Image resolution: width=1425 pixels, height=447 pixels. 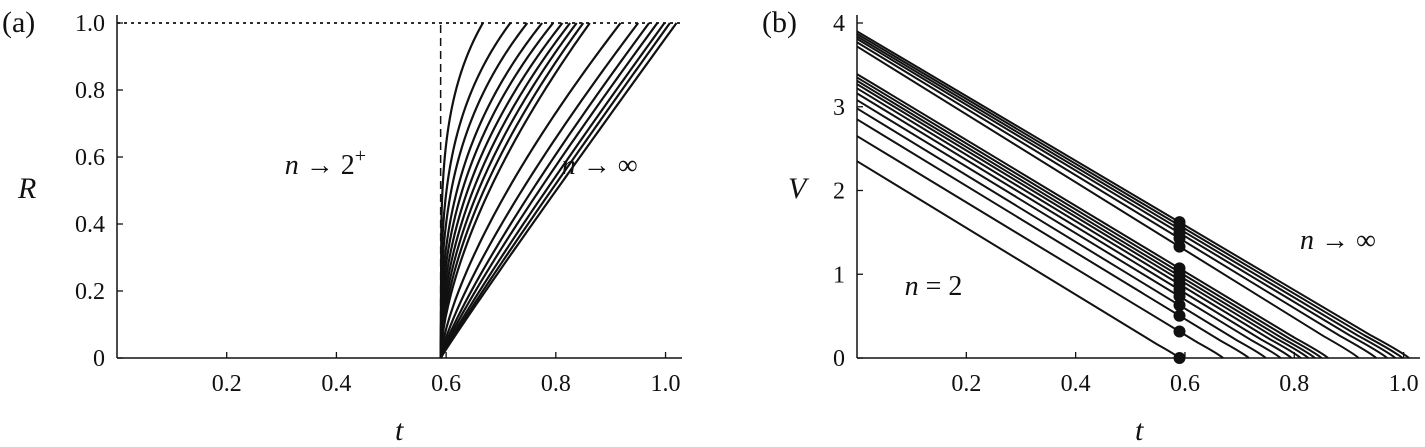 What do you see at coordinates (1185, 384) in the screenshot?
I see `panel-b-x-tick-label: 0.6` at bounding box center [1185, 384].